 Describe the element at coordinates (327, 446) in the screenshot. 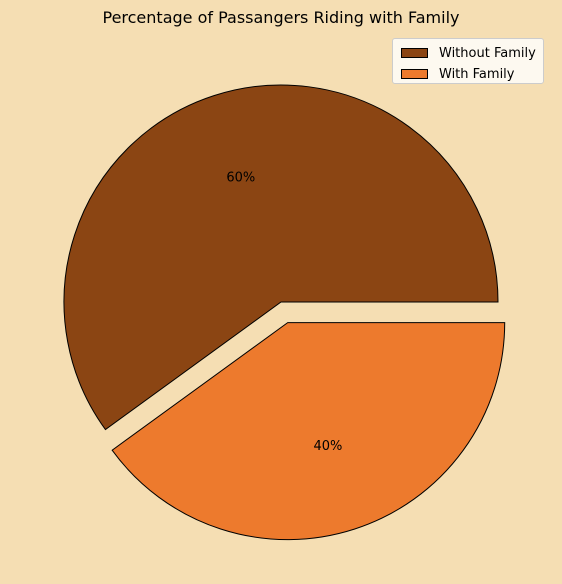

I see `pie-label-with-family: 40%` at that location.